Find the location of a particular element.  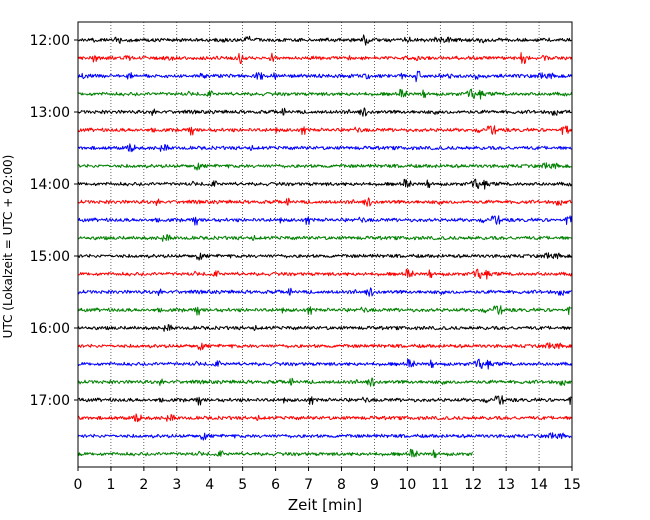

y-tick-label: 15:00 is located at coordinates (50, 257).